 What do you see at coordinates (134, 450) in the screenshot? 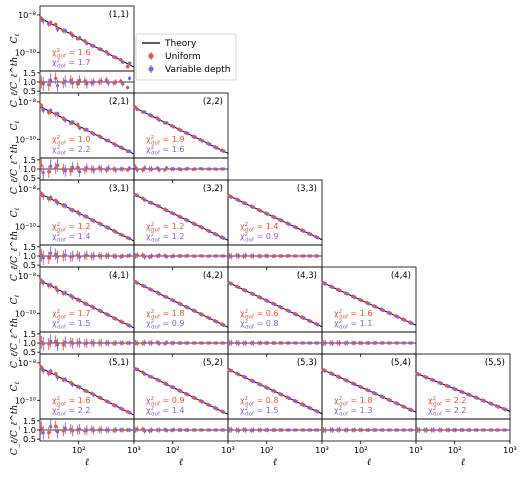
I see `x-tick-label: 10³` at bounding box center [134, 450].